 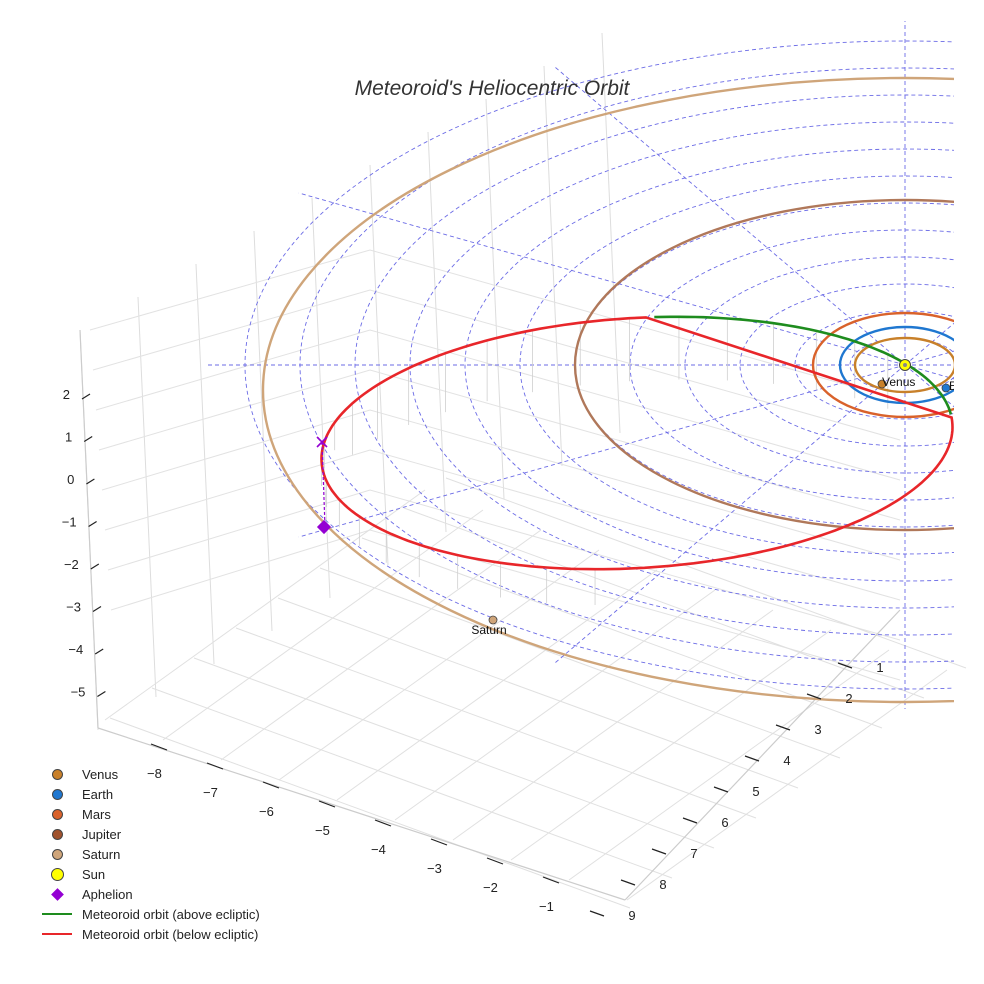 I want to click on y-tick-label: 6, so click(x=724, y=822).